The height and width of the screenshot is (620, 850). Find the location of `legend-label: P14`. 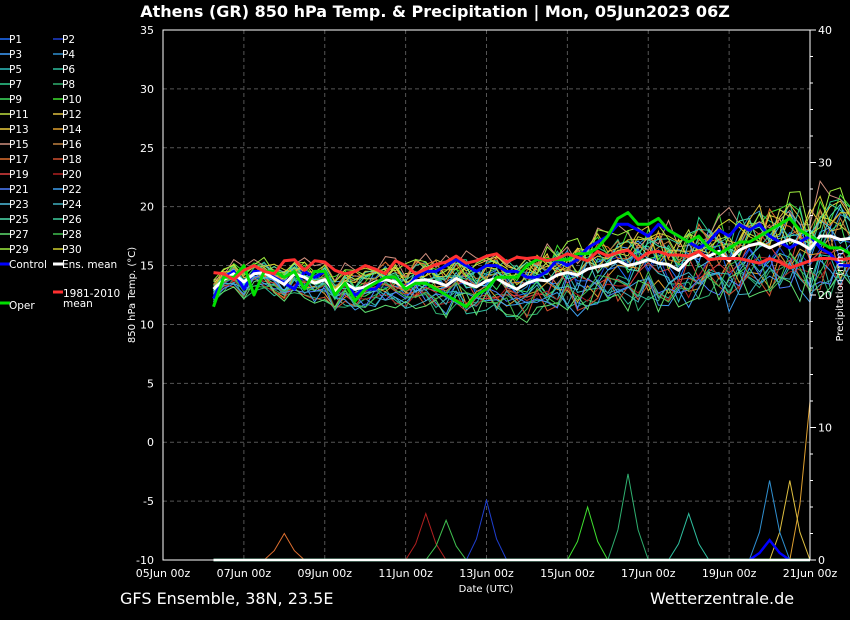

legend-label: P14 is located at coordinates (72, 130).